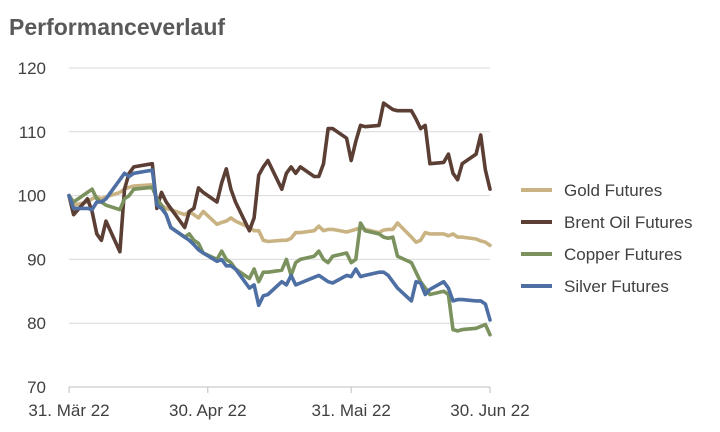  Describe the element at coordinates (36, 259) in the screenshot. I see `y-tick-label: 90` at that location.